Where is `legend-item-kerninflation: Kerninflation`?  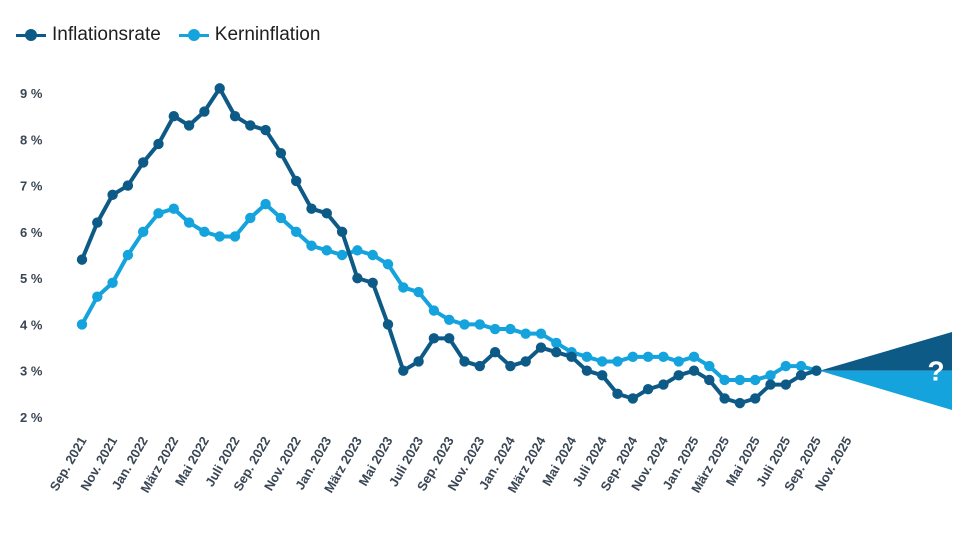 legend-item-kerninflation: Kerninflation is located at coordinates (249, 35).